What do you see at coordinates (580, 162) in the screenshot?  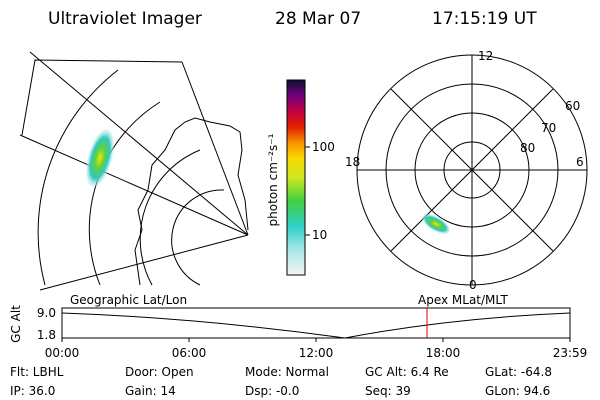 I see `mlt-label: 6` at bounding box center [580, 162].